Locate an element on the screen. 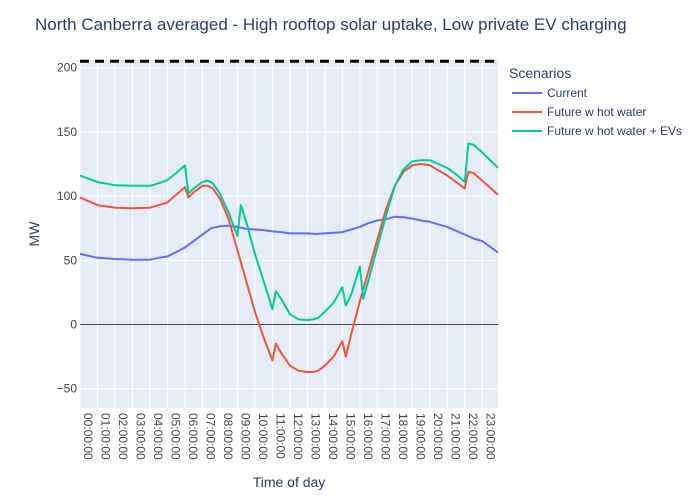 The height and width of the screenshot is (500, 700). x-tick-label: 05:00:00 is located at coordinates (175, 436).